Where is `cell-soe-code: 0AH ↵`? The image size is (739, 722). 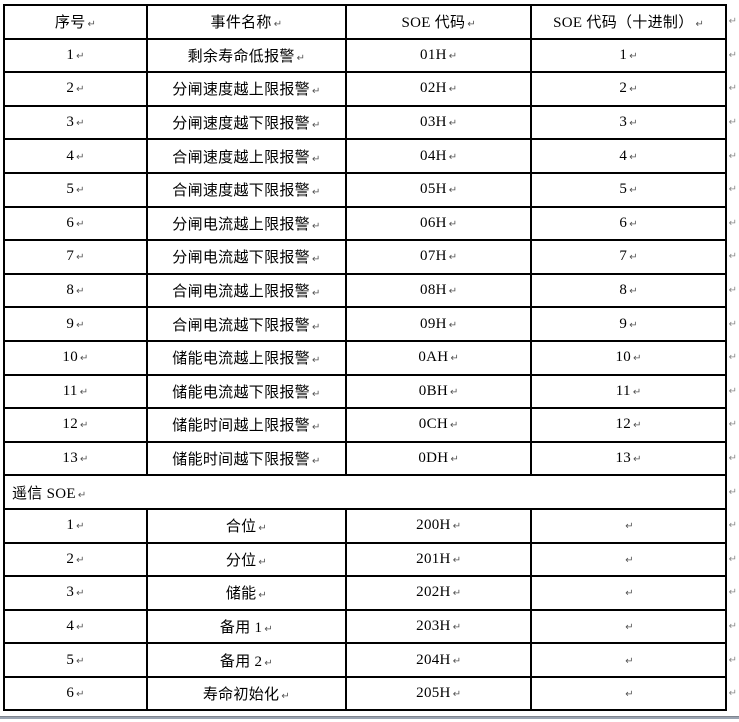 cell-soe-code: 0AH ↵ is located at coordinates (438, 357).